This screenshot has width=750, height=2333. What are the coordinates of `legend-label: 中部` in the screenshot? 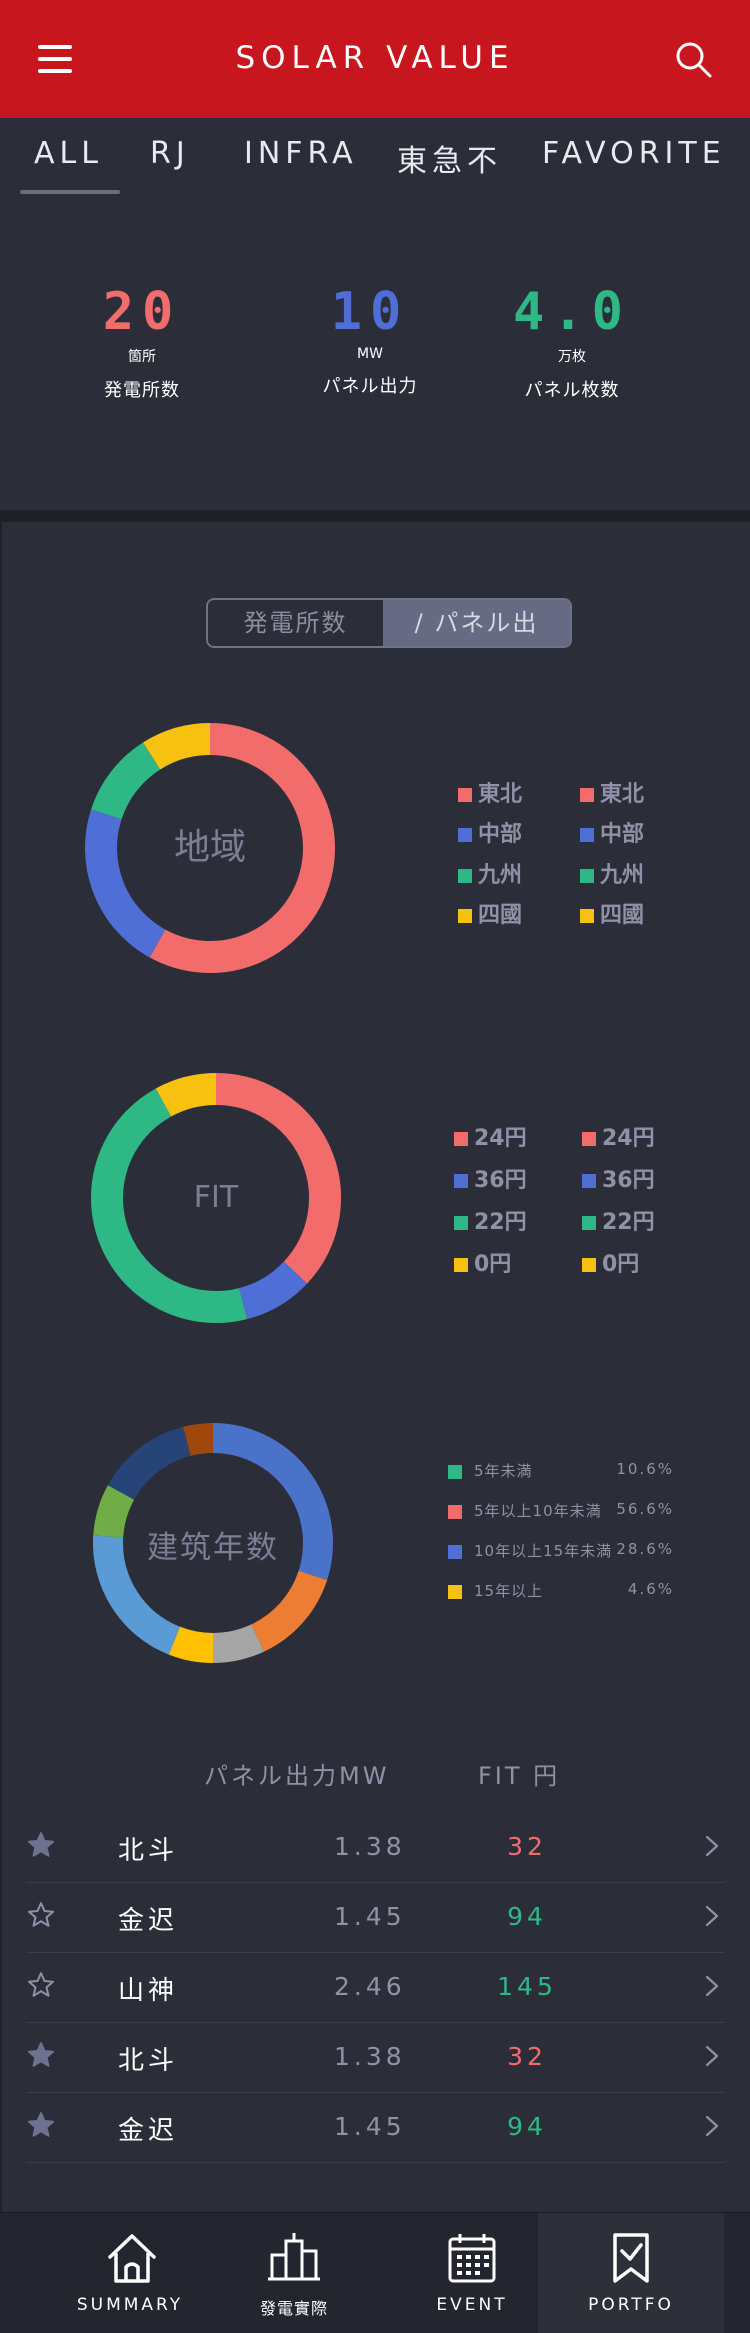 It's located at (622, 834).